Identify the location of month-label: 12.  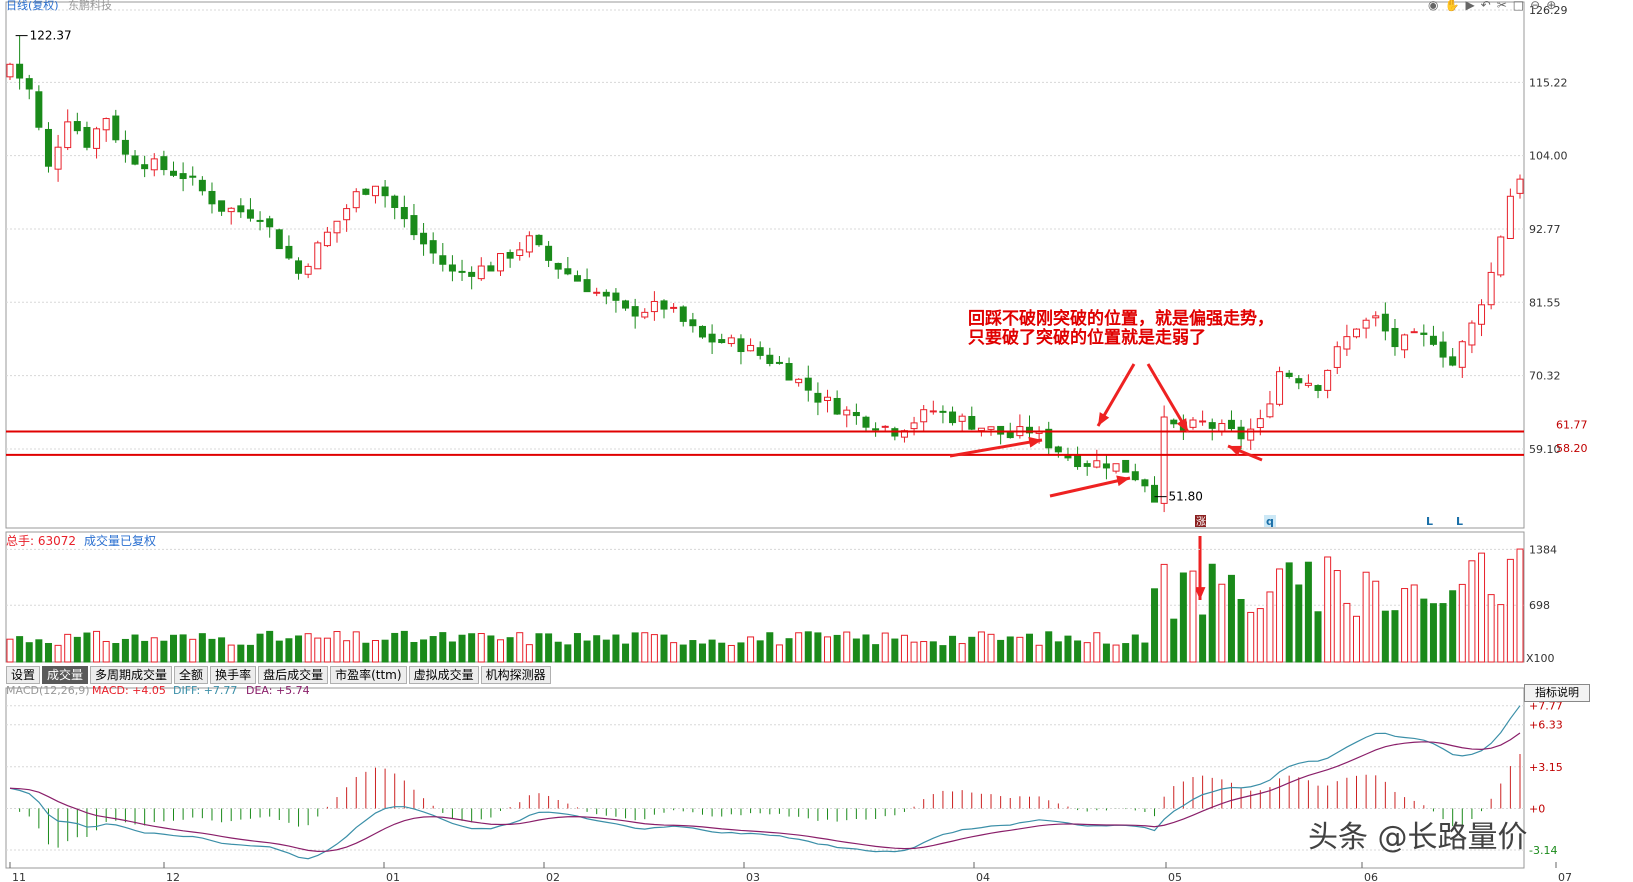
(173, 876).